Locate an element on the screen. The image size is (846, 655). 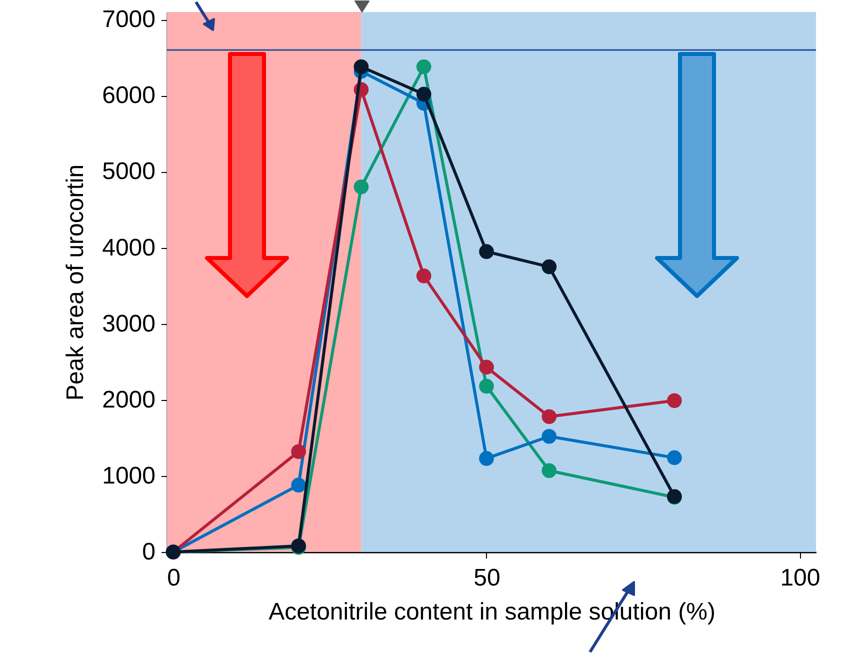
y-tick-label: 2000 is located at coordinates (129, 400).